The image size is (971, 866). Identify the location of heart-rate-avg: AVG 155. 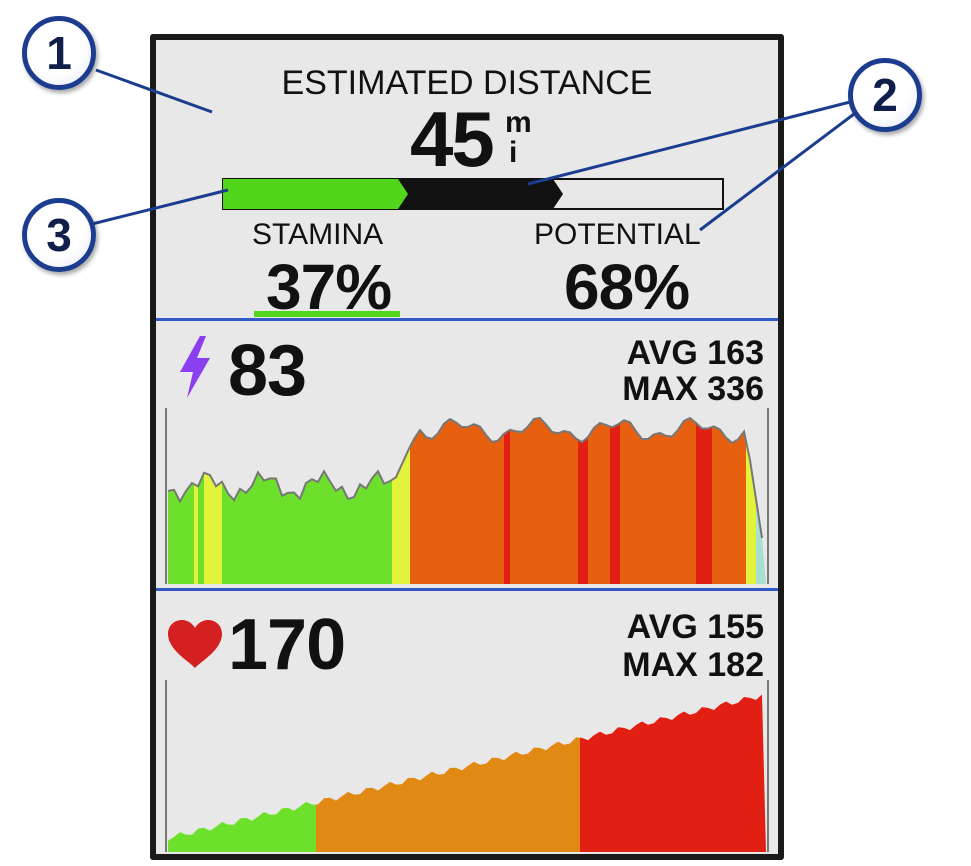
(695, 627).